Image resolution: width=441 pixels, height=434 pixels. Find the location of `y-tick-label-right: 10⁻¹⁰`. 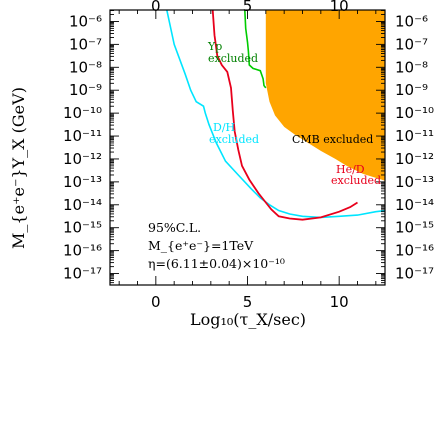

y-tick-label-right: 10⁻¹⁰ is located at coordinates (414, 113).